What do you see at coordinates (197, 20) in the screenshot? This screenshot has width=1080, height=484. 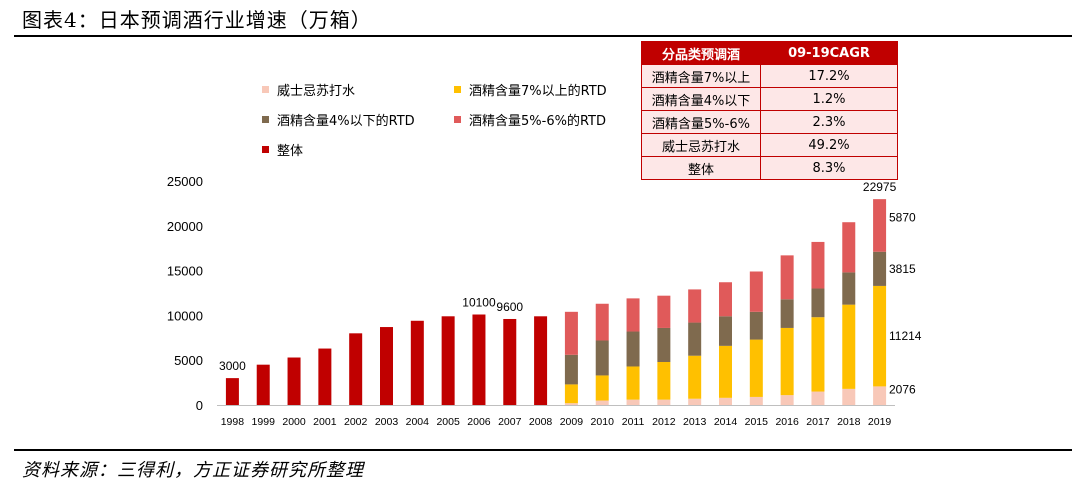 I see `figure-title: 图表4：日本预调酒行业增速（万箱）` at bounding box center [197, 20].